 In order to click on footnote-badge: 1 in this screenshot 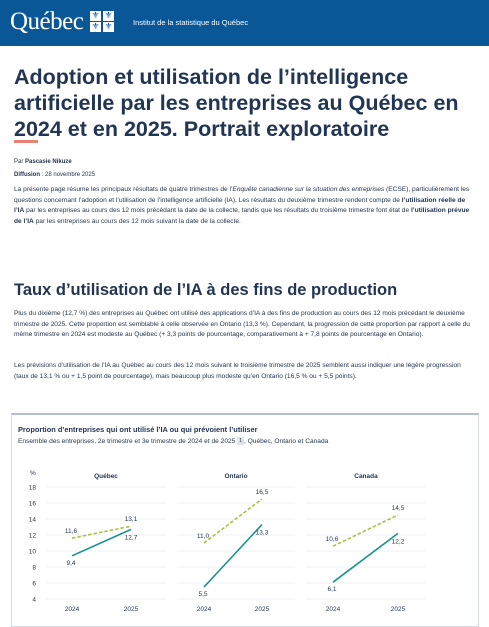, I will do `click(240, 441)`.